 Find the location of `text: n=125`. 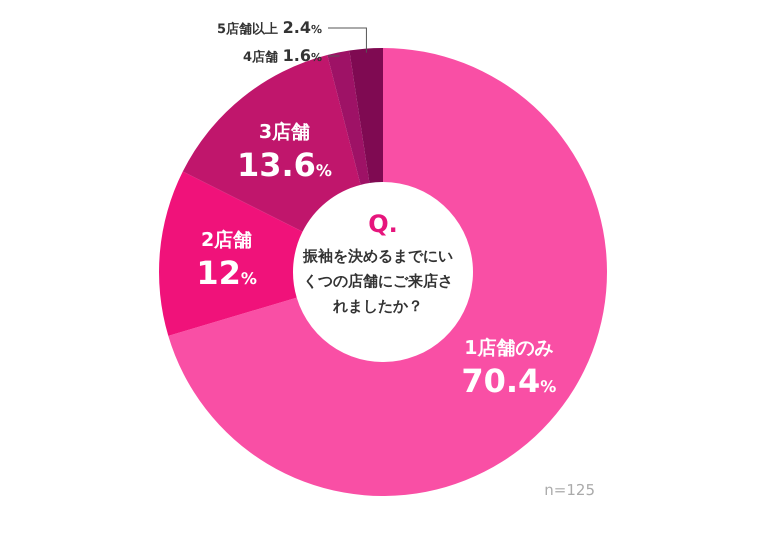

text: n=125 is located at coordinates (569, 490).